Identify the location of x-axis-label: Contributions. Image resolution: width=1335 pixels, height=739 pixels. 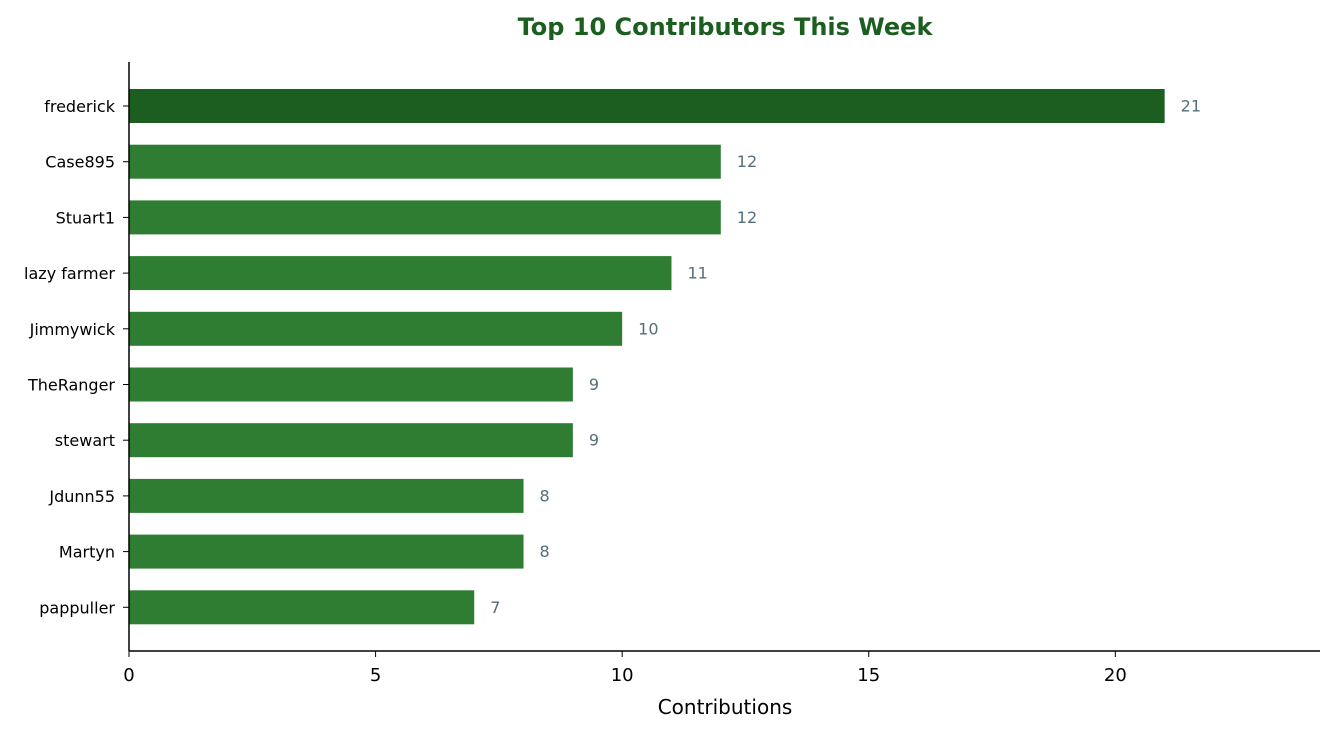
(725, 707).